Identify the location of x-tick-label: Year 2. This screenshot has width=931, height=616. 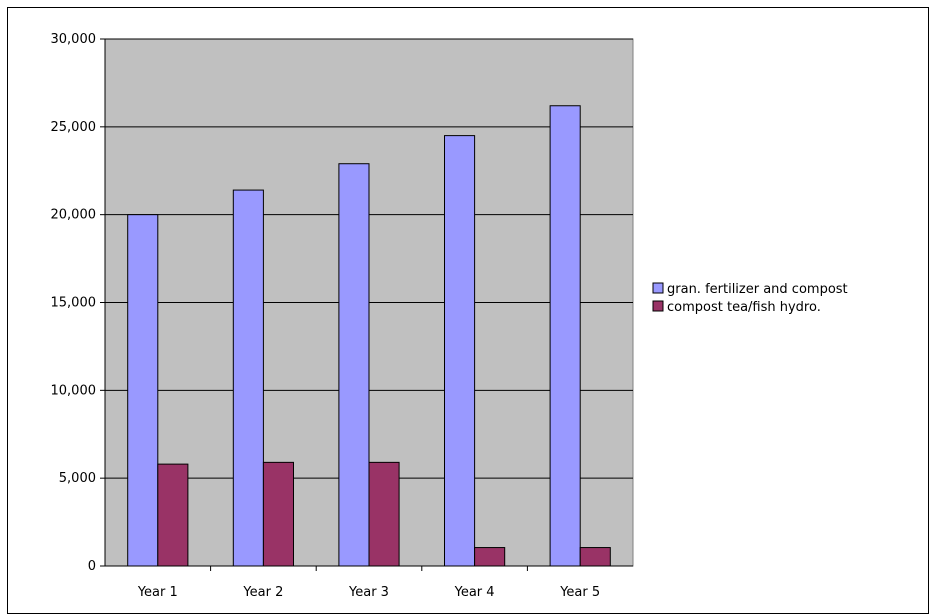
(262, 592).